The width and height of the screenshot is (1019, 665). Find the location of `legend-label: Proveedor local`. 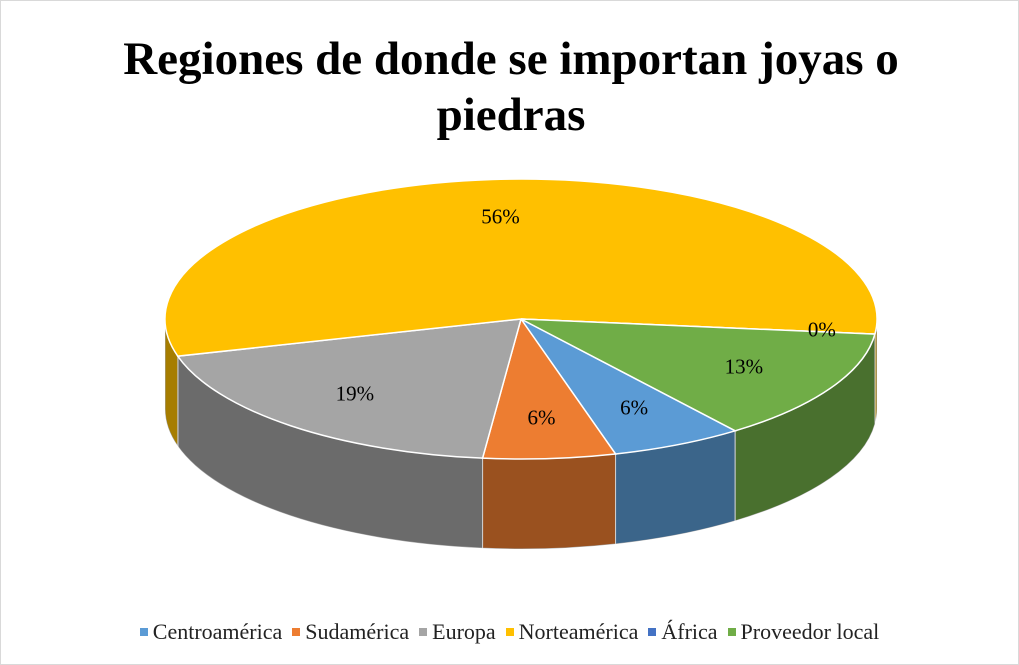

legend-label: Proveedor local is located at coordinates (810, 631).